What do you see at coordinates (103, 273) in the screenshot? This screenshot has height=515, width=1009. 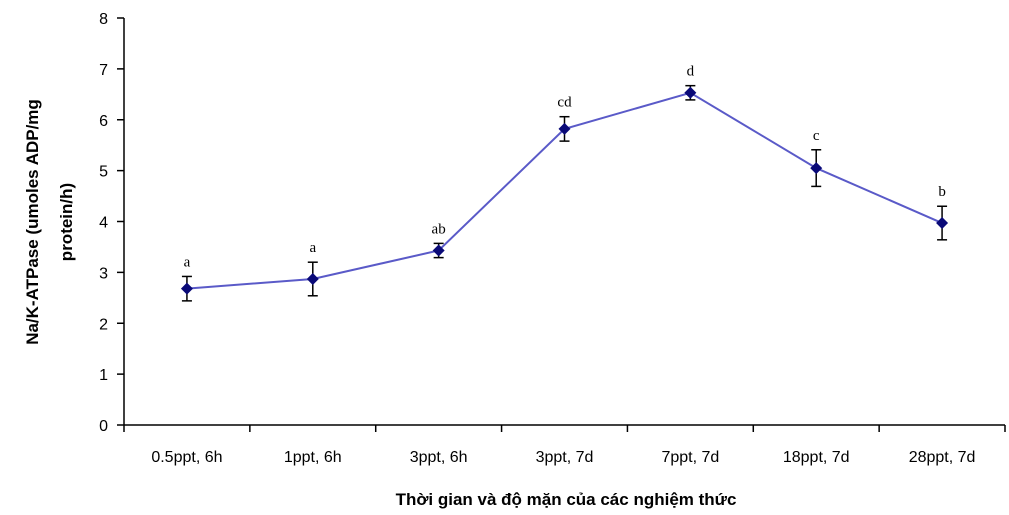 I see `y-tick-label: 3` at bounding box center [103, 273].